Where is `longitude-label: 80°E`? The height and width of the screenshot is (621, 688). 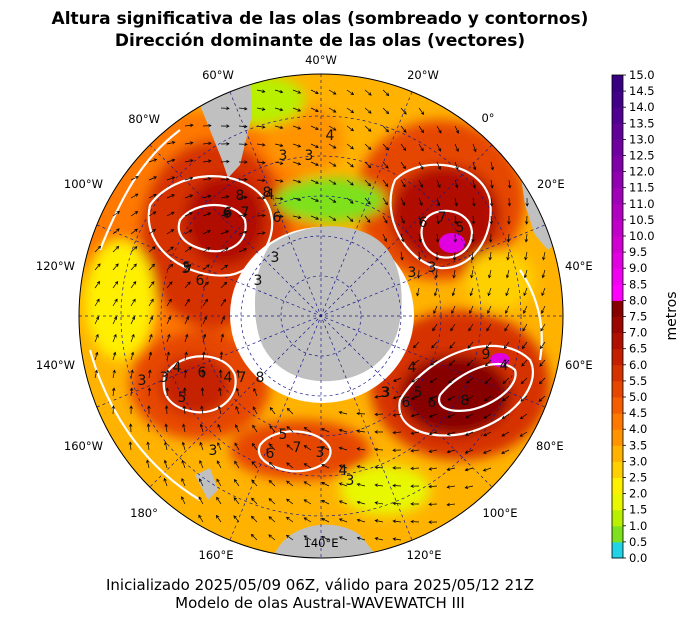
longitude-label: 80°E is located at coordinates (550, 446).